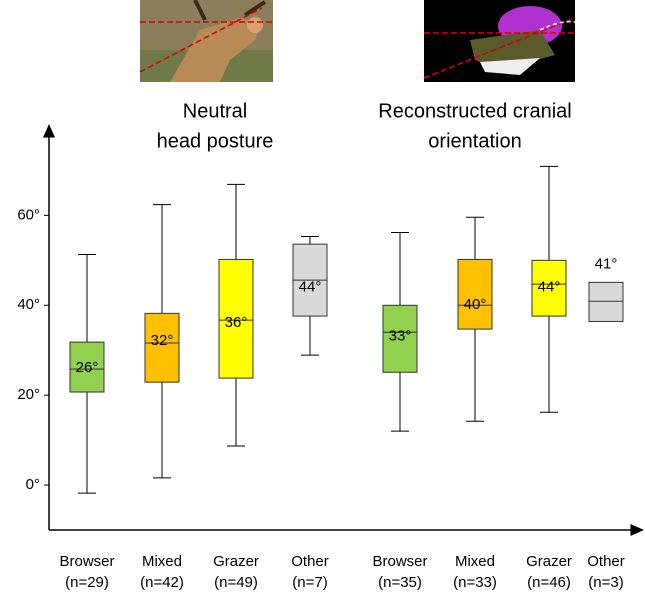 Image resolution: width=645 pixels, height=594 pixels. Describe the element at coordinates (215, 141) in the screenshot. I see `group-title: head posture` at that location.